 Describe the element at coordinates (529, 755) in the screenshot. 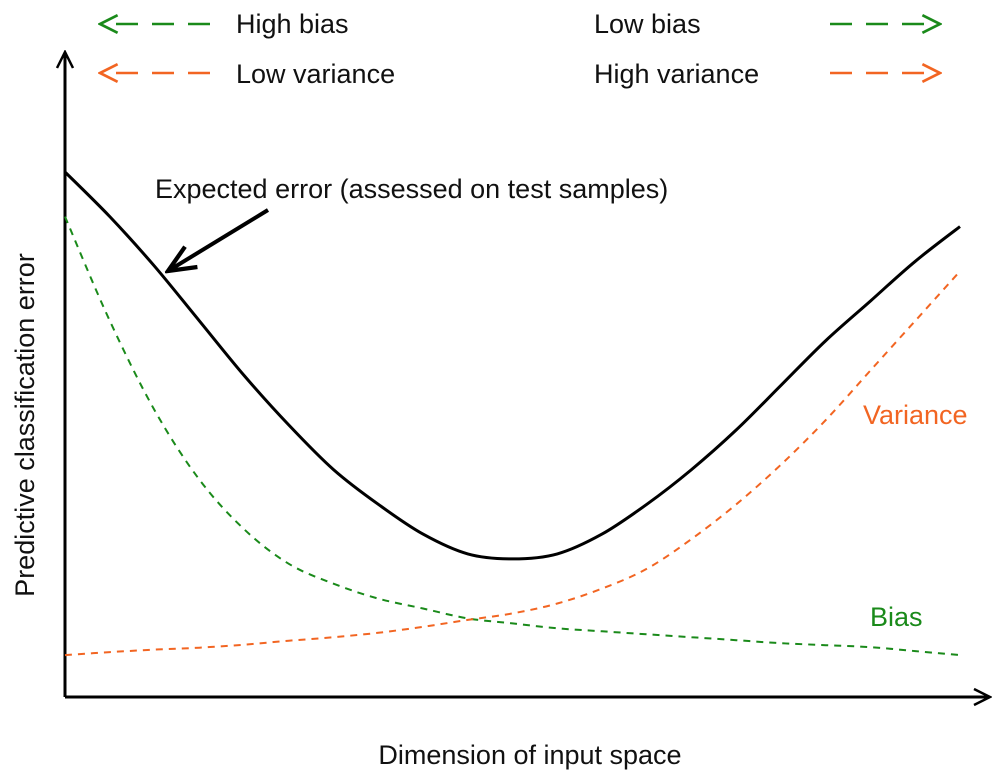

I see `x-axis-label: Dimension of input space` at that location.